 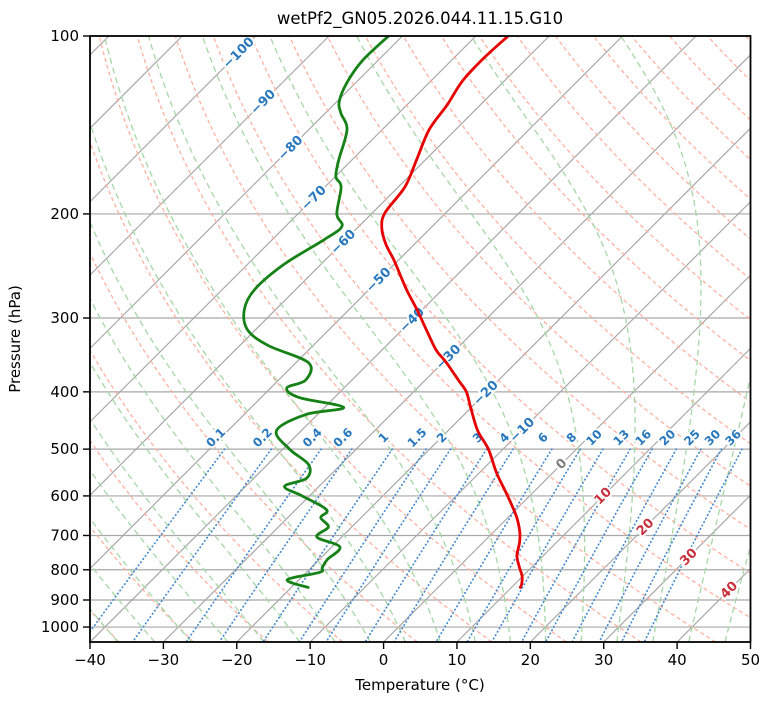 What do you see at coordinates (237, 660) in the screenshot?
I see `x-tick-label: −20` at bounding box center [237, 660].